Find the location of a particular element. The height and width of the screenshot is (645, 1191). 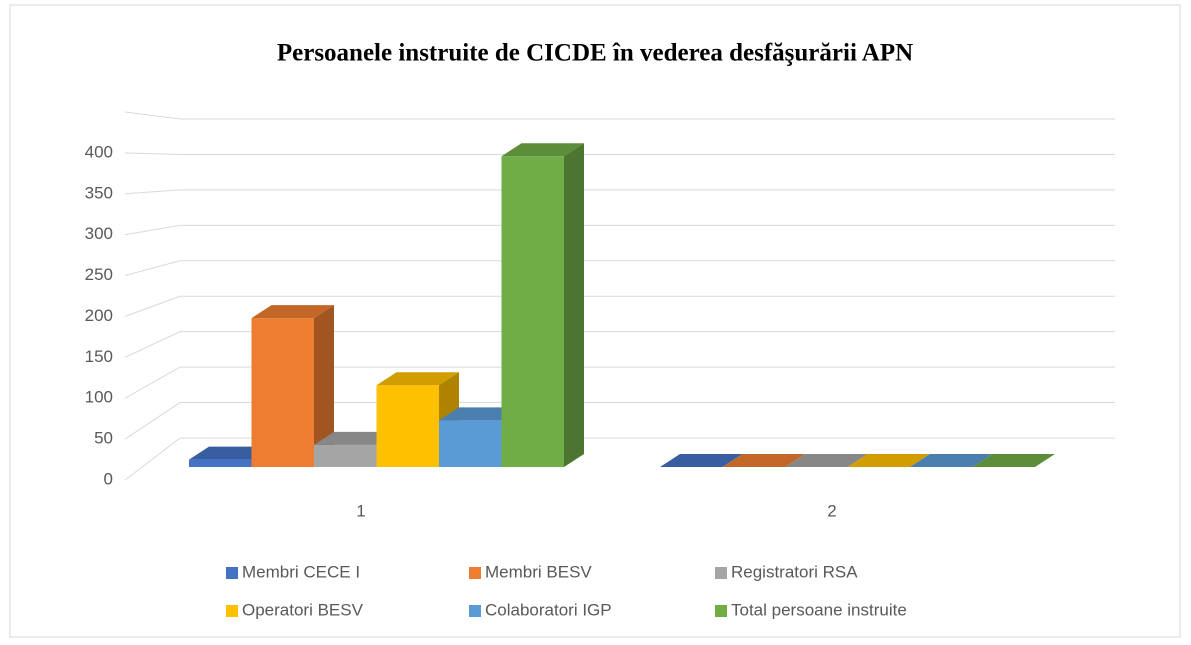

y-tick-label: 200 is located at coordinates (99, 315).